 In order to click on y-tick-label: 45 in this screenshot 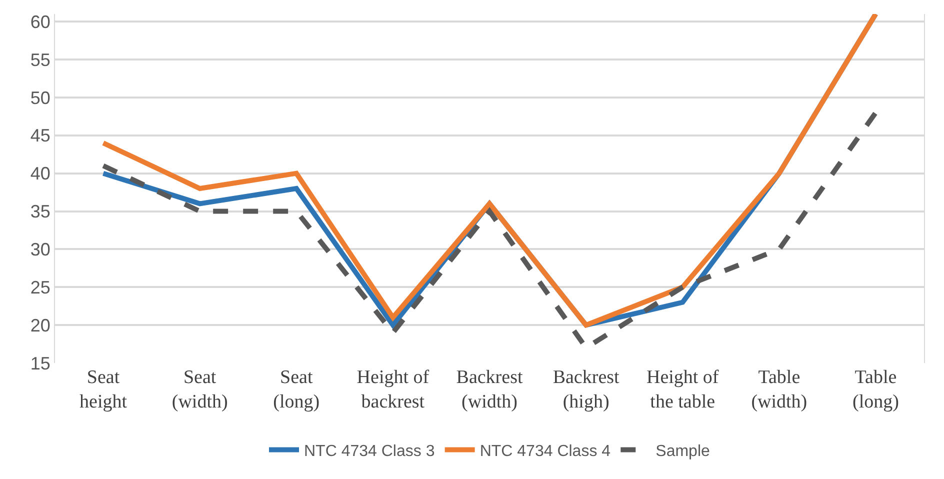, I will do `click(40, 136)`.